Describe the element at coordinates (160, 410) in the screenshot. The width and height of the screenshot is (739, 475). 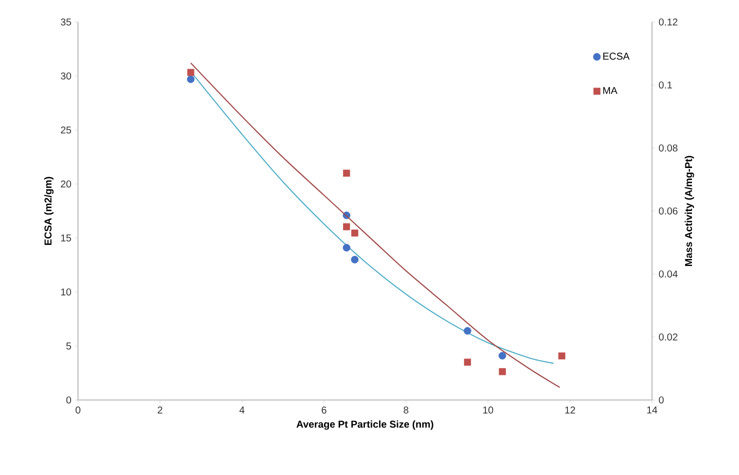
I see `x-tick-label: 2` at that location.